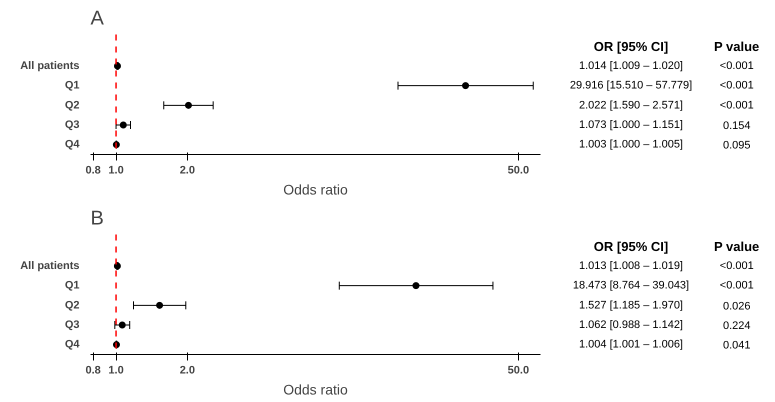 The width and height of the screenshot is (775, 402). Describe the element at coordinates (631, 266) in the screenshot. I see `text: 1.013 [1.008 – 1.019]` at that location.